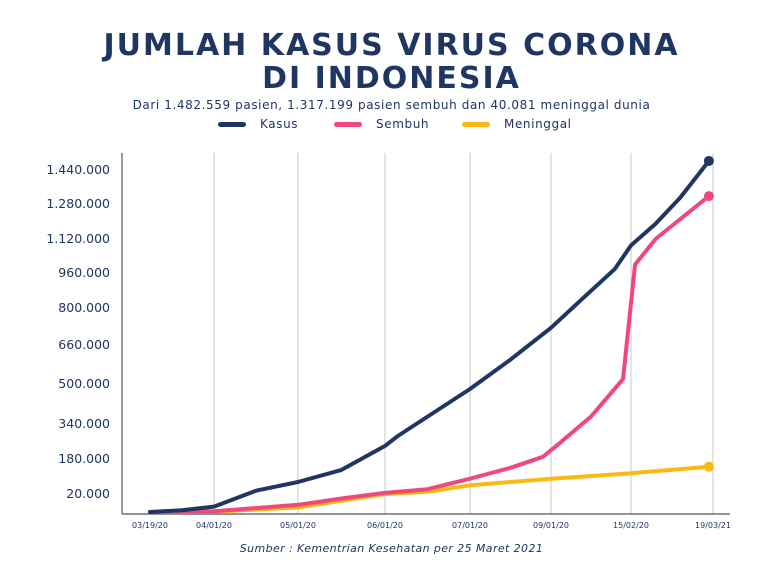 The height and width of the screenshot is (588, 783). Describe the element at coordinates (258, 124) in the screenshot. I see `legend-item-kasus: Kasus` at that location.